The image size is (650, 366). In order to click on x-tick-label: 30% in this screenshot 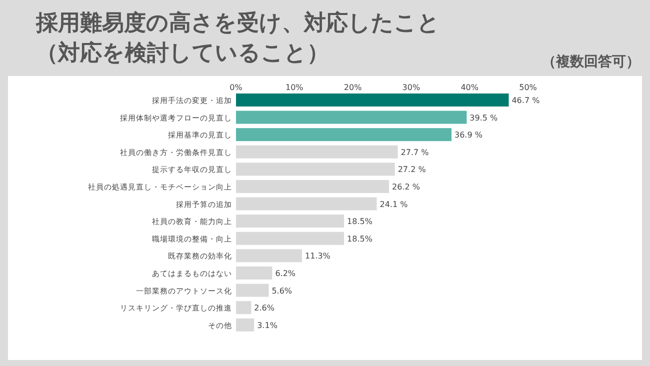, I will do `click(411, 87)`.